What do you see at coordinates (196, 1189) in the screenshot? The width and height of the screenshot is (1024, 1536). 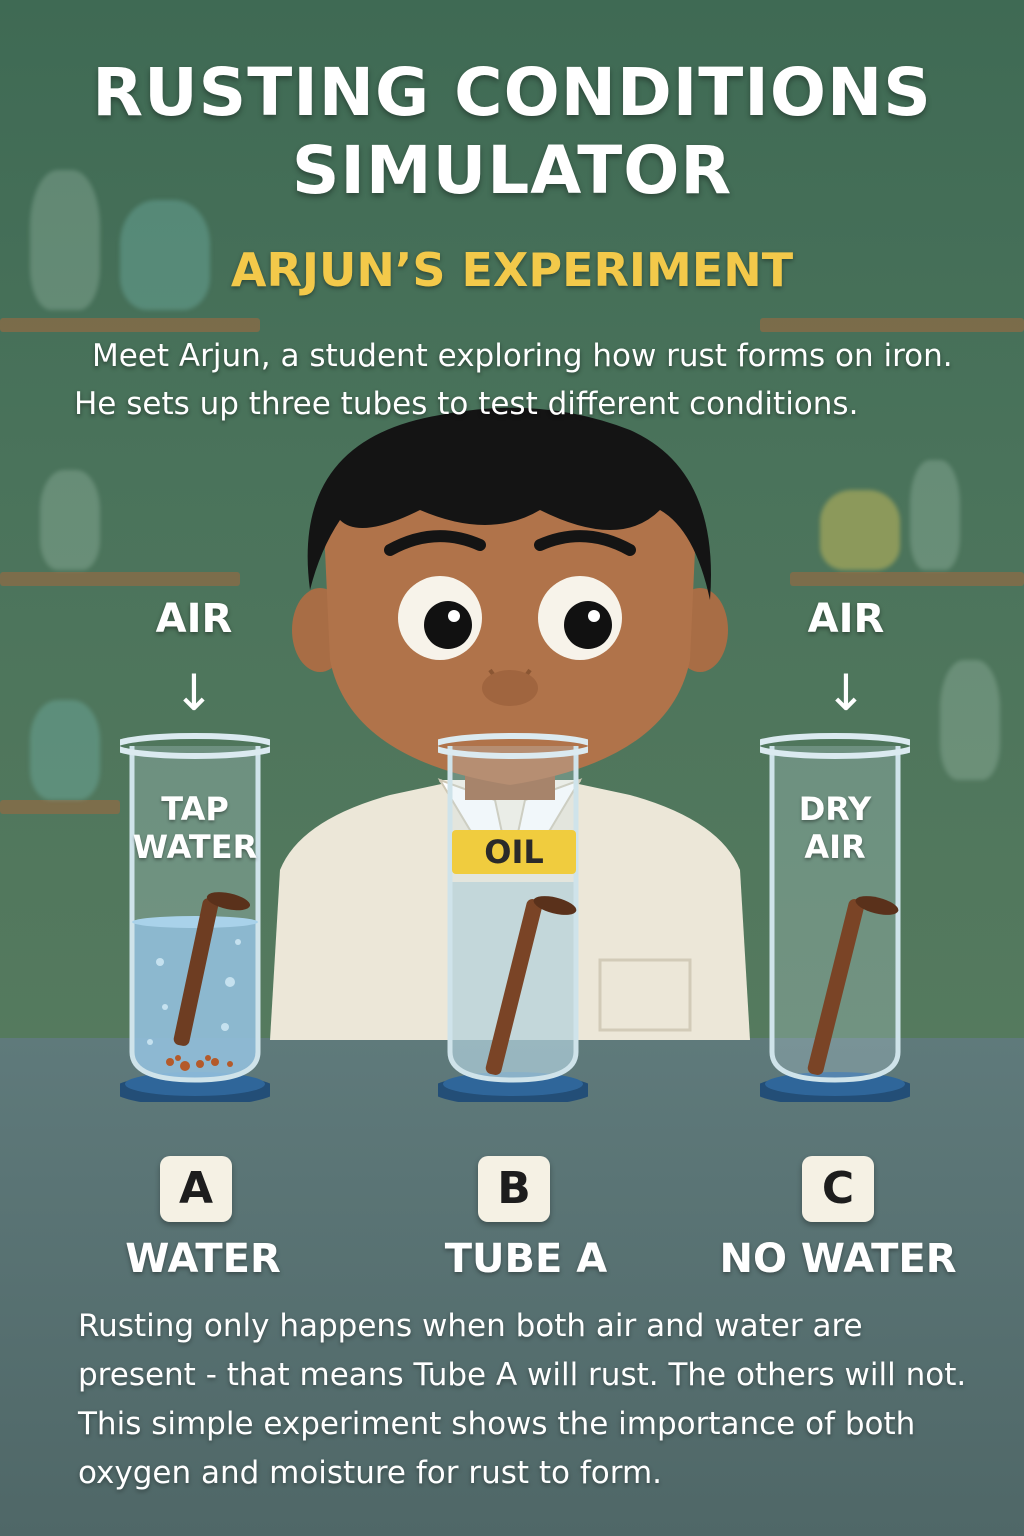 I see `tube-a-letter: A` at bounding box center [196, 1189].